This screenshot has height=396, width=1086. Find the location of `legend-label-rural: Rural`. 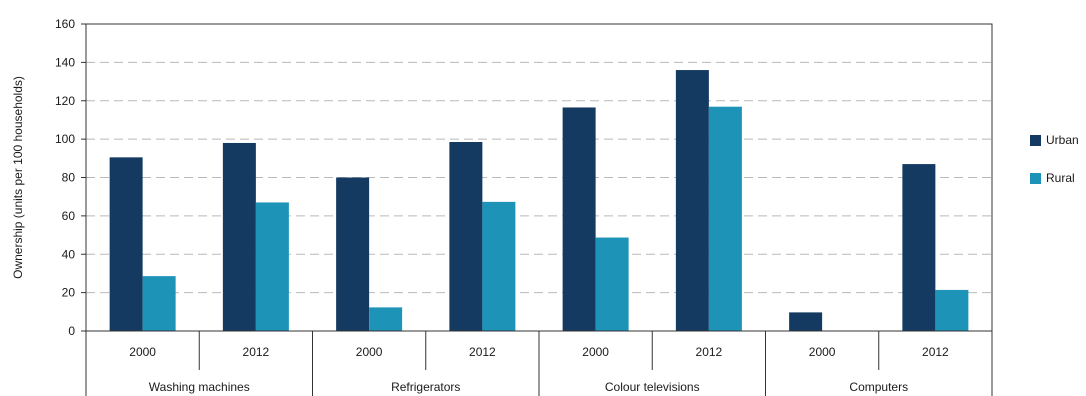

legend-label-rural: Rural is located at coordinates (1060, 178).